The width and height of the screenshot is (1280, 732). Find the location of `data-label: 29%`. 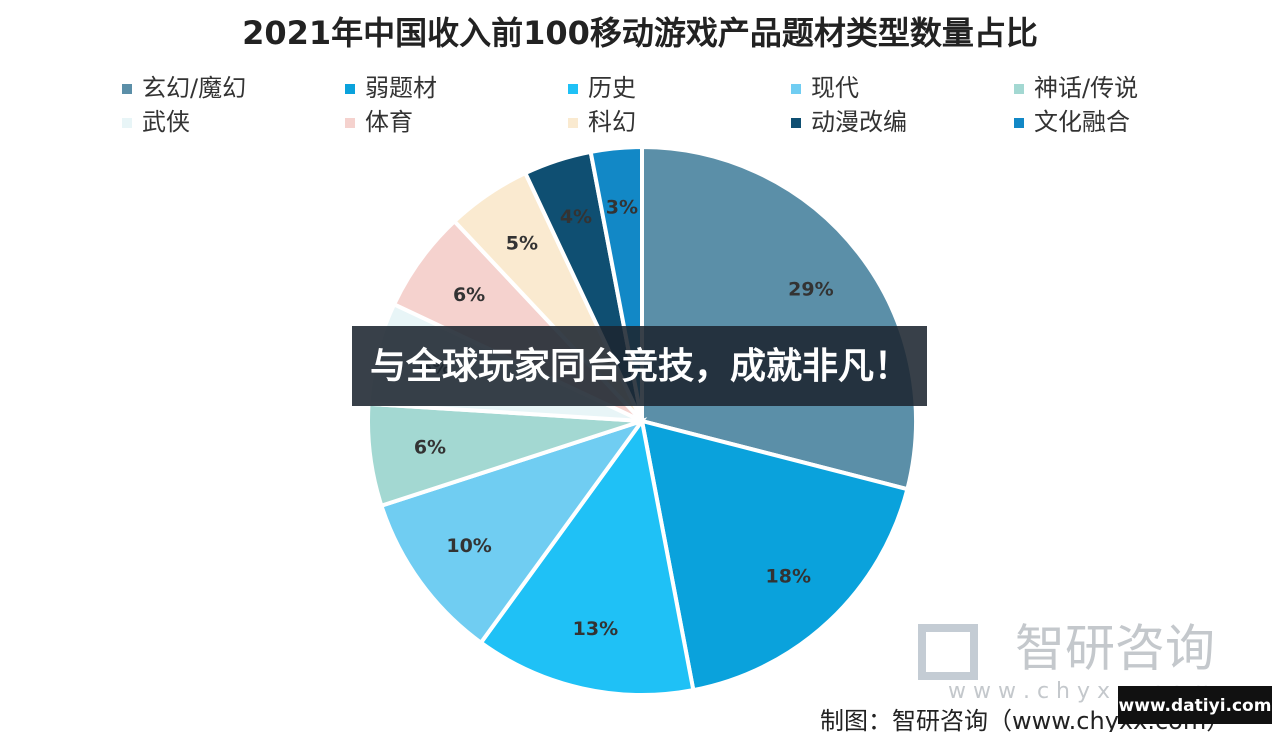

data-label: 29% is located at coordinates (810, 290).